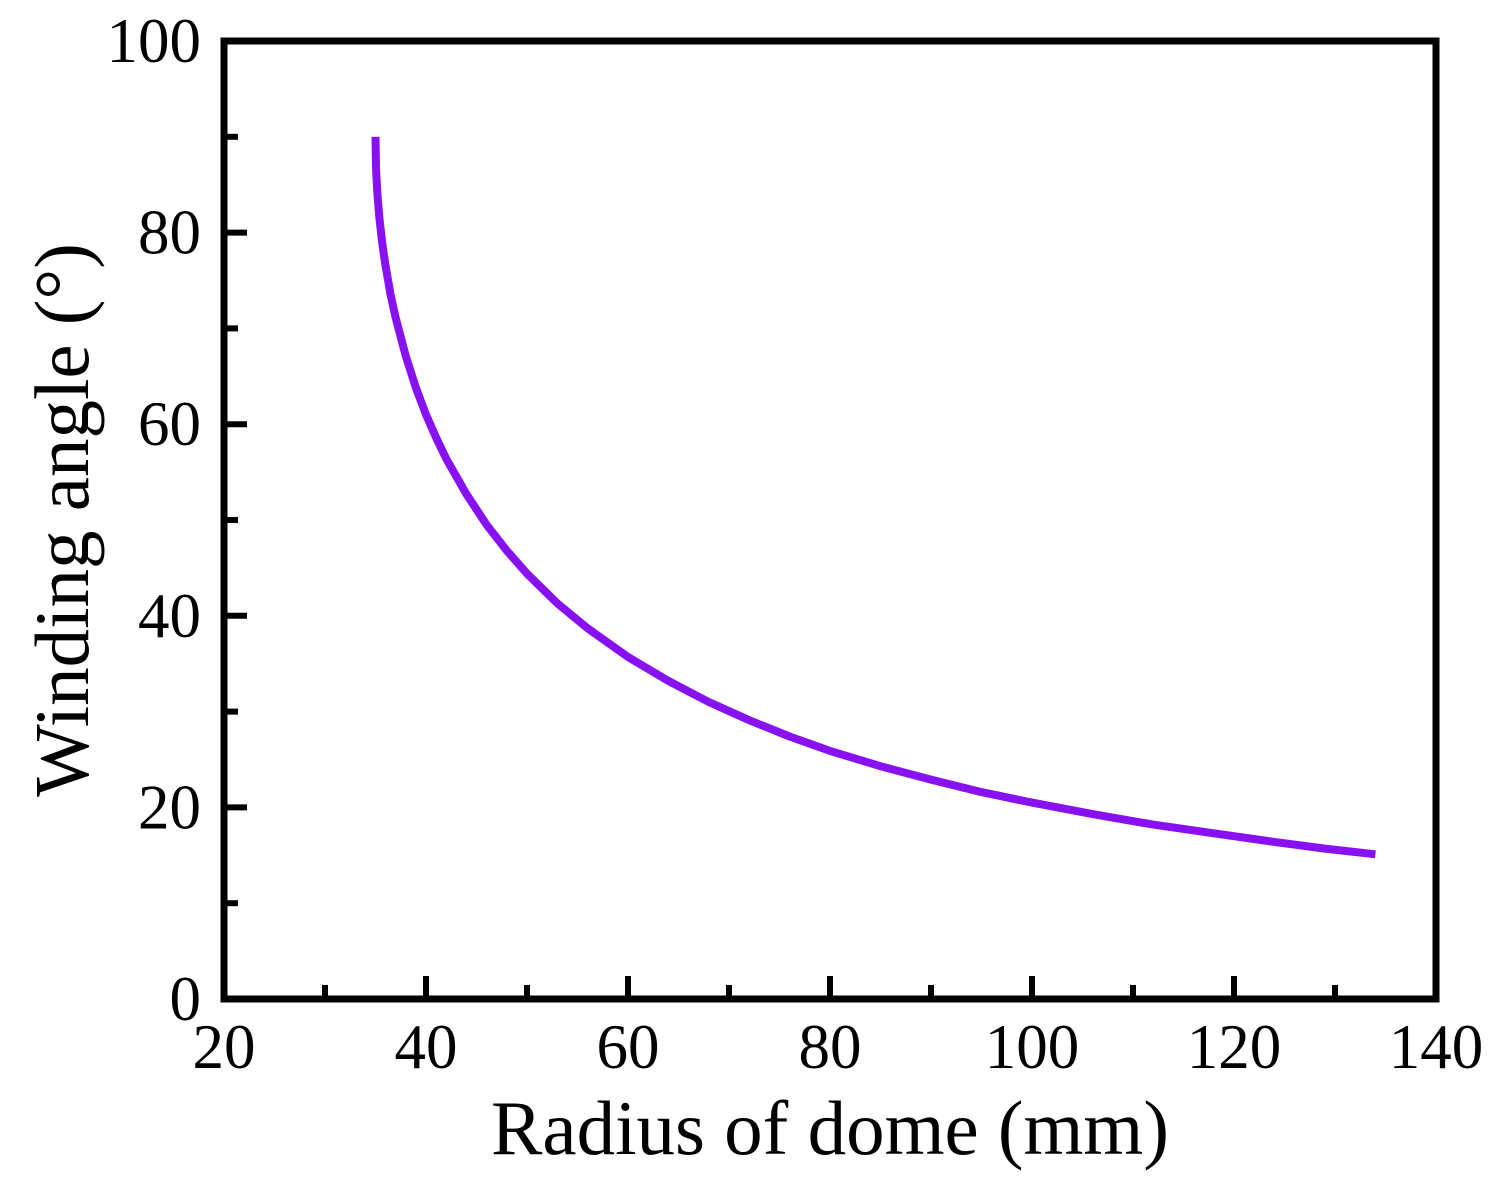 Image resolution: width=1495 pixels, height=1180 pixels. What do you see at coordinates (1032, 1047) in the screenshot?
I see `x-tick-label: 100` at bounding box center [1032, 1047].